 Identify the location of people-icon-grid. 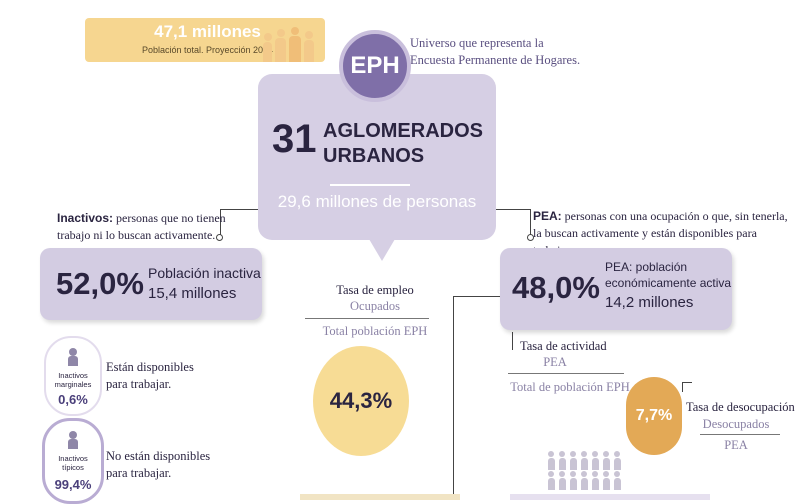
(586, 472).